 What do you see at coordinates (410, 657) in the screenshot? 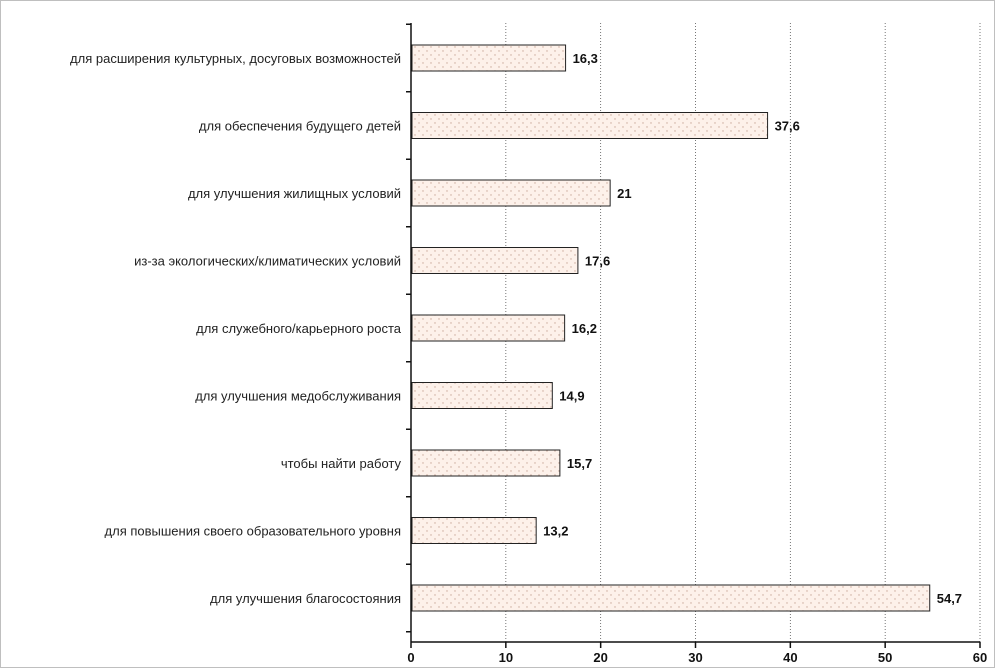
I see `x-tick-label-0: 0` at bounding box center [410, 657].